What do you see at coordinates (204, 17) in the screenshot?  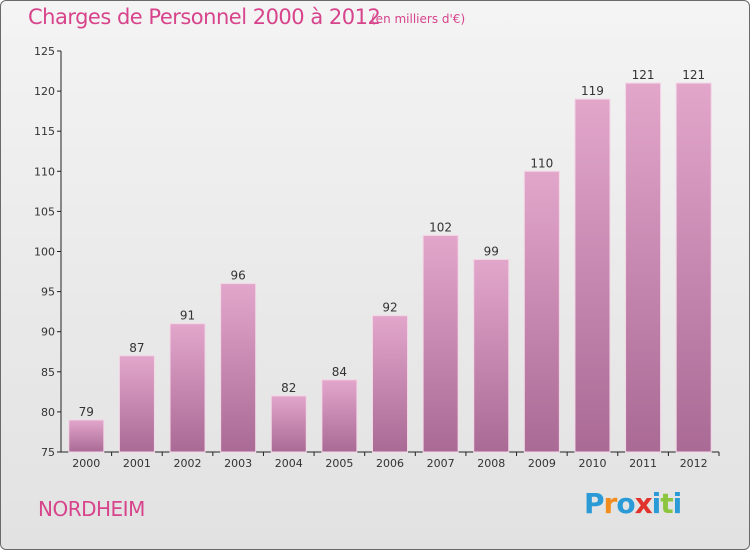 I see `chart-title: Charges de Personnel 2000 à 2012` at bounding box center [204, 17].